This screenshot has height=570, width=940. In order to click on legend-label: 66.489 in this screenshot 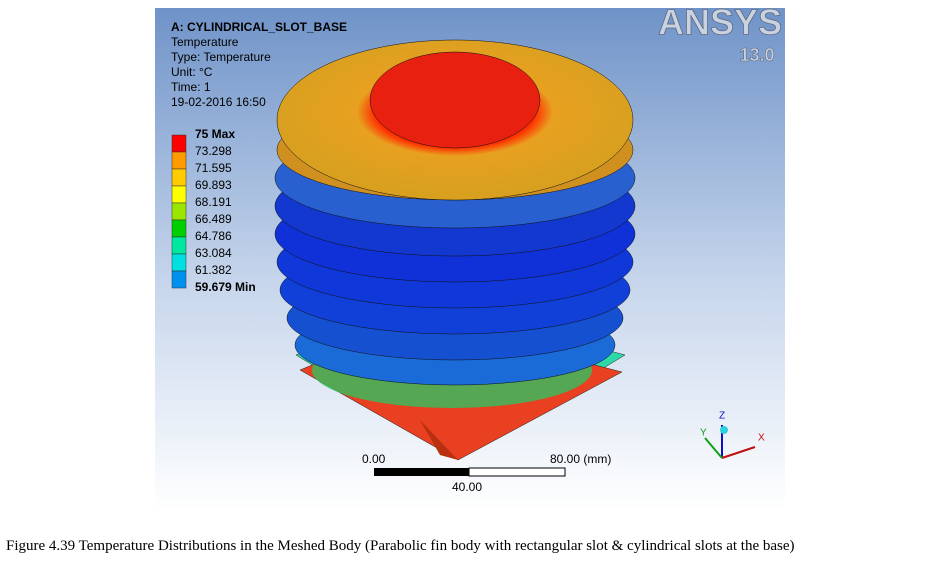, I will do `click(213, 219)`.